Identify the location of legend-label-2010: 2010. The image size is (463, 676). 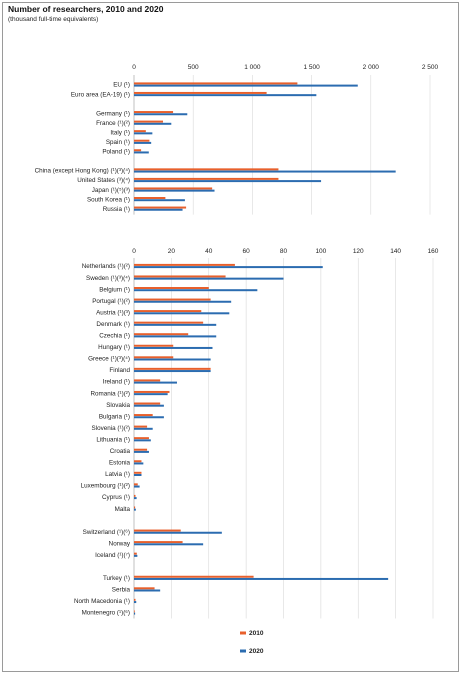
(256, 633).